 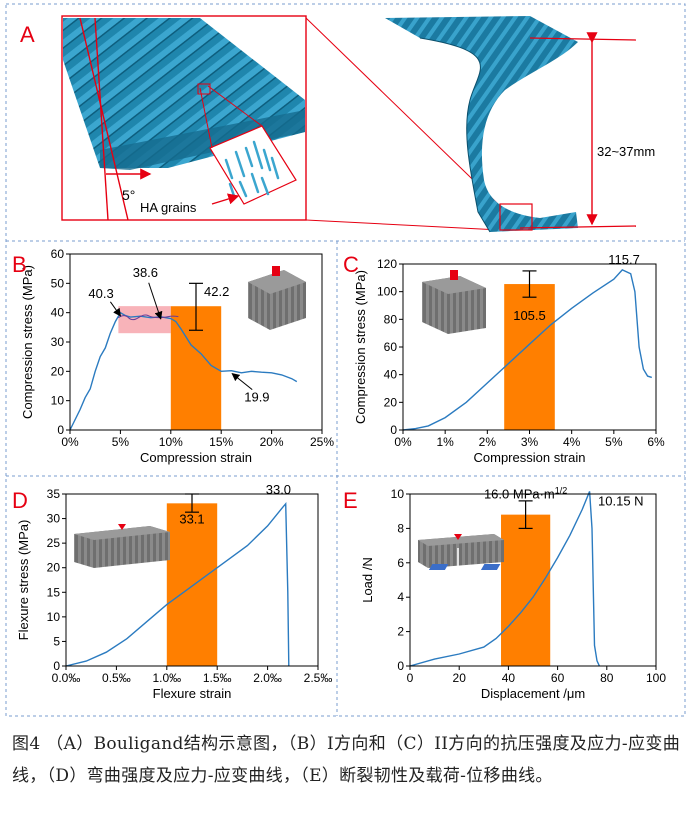 What do you see at coordinates (410, 678) in the screenshot?
I see `x-tick-label-e: 0` at bounding box center [410, 678].